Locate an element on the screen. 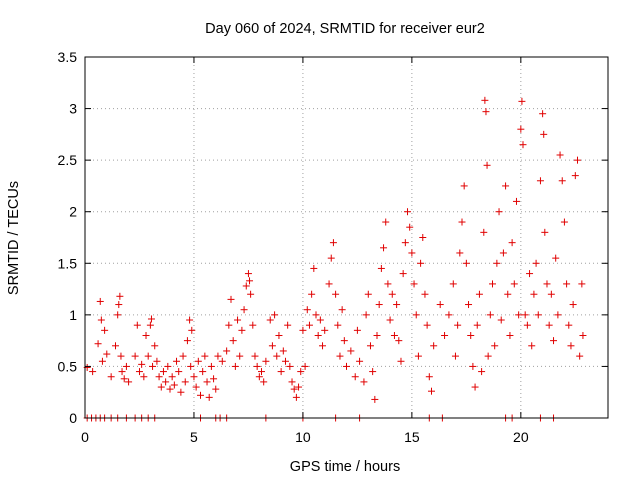  x-axis-label: GPS time / hours is located at coordinates (345, 467).